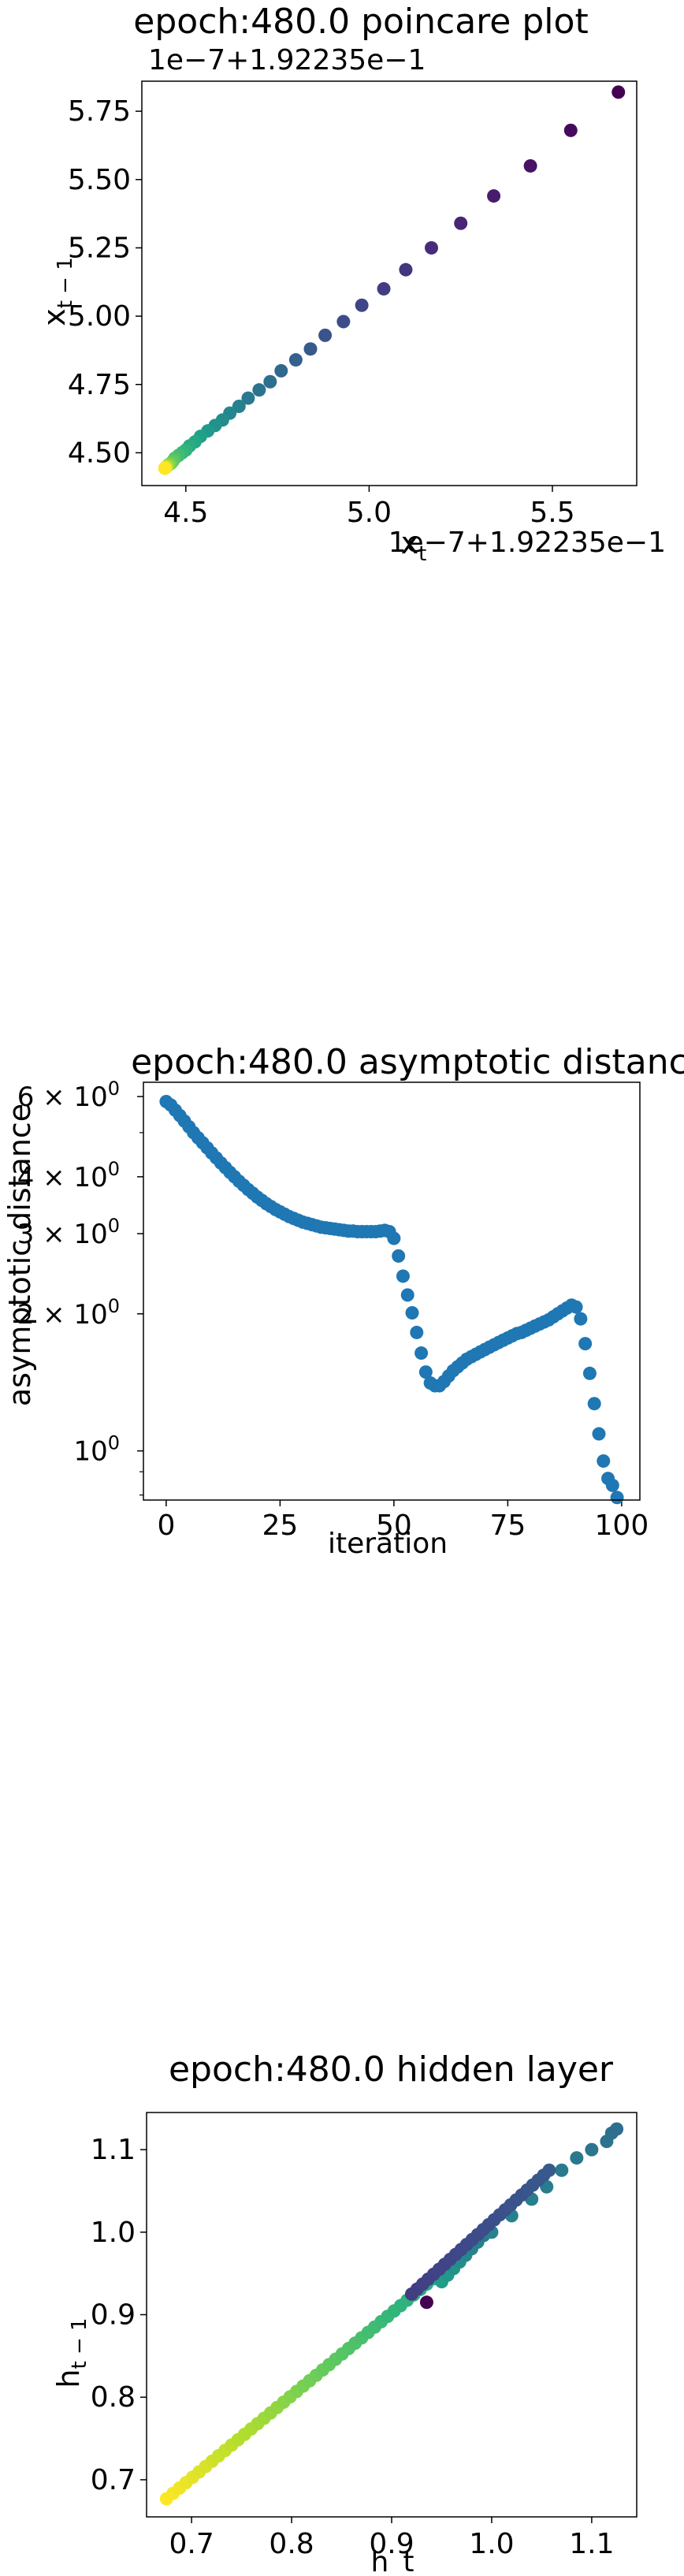  What do you see at coordinates (166, 1525) in the screenshot?
I see `asymptotic-x-tick-label: 0` at bounding box center [166, 1525].